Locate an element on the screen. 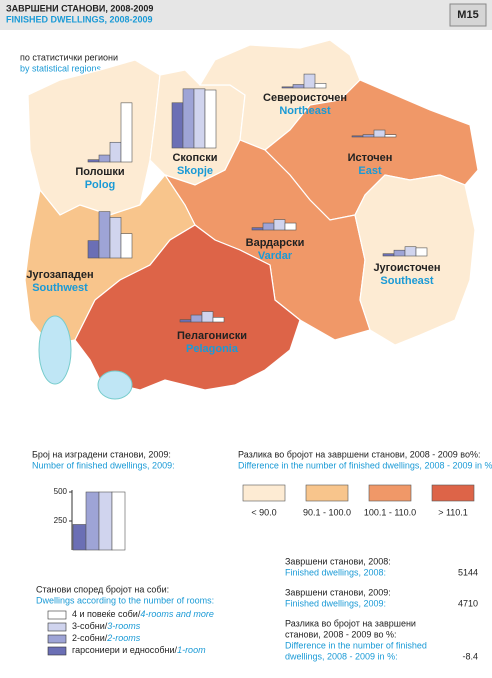 This screenshot has width=492, height=678. class-label: > 110.1 is located at coordinates (453, 512).